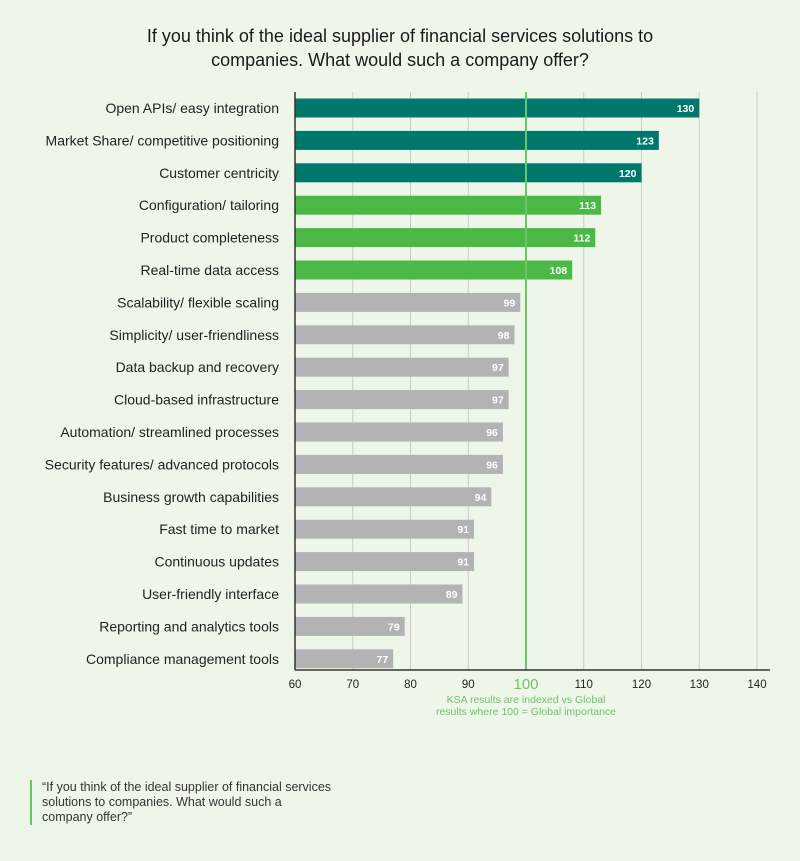 The image size is (800, 861). I want to click on data-label: 89, so click(452, 595).